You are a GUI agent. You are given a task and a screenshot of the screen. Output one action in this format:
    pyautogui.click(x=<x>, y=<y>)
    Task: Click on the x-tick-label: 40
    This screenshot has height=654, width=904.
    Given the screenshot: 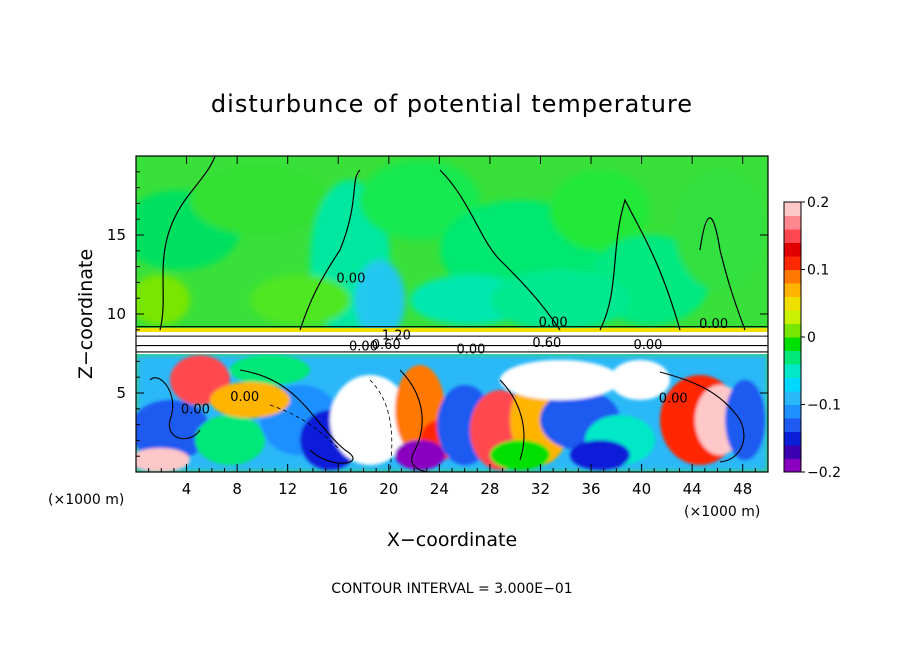 What is the action you would take?
    pyautogui.click(x=641, y=489)
    